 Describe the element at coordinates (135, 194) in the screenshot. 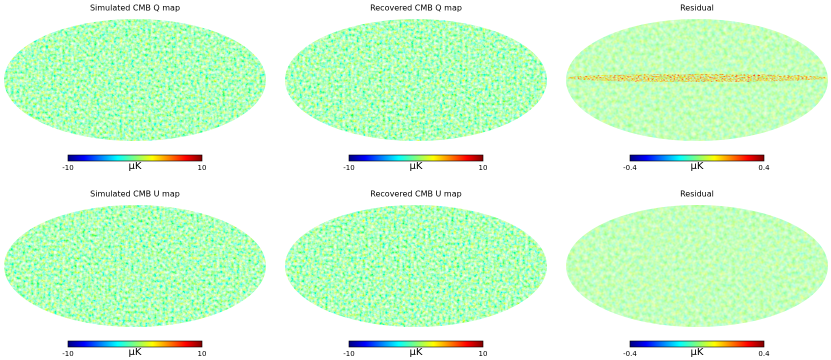

I see `map-title: Simulated CMB U map` at that location.